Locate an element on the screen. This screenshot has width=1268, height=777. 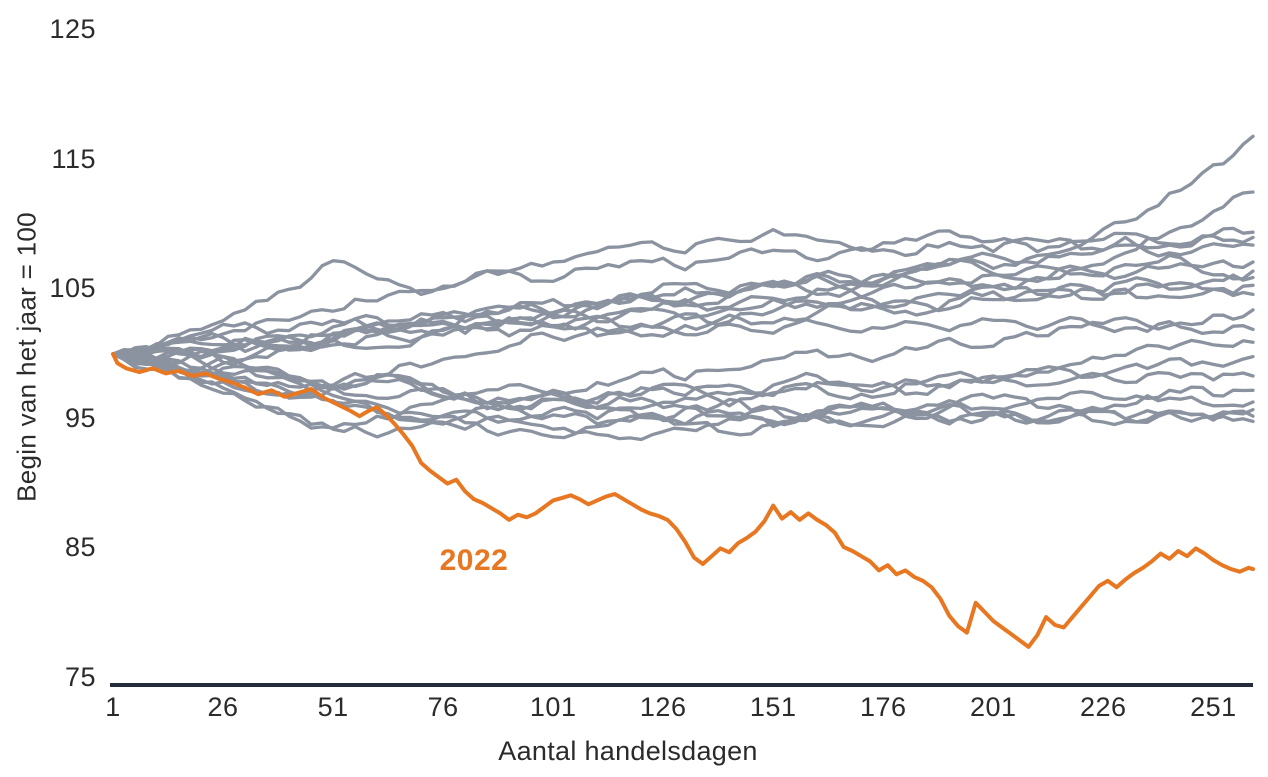
x-tick-label: 101 is located at coordinates (553, 707).